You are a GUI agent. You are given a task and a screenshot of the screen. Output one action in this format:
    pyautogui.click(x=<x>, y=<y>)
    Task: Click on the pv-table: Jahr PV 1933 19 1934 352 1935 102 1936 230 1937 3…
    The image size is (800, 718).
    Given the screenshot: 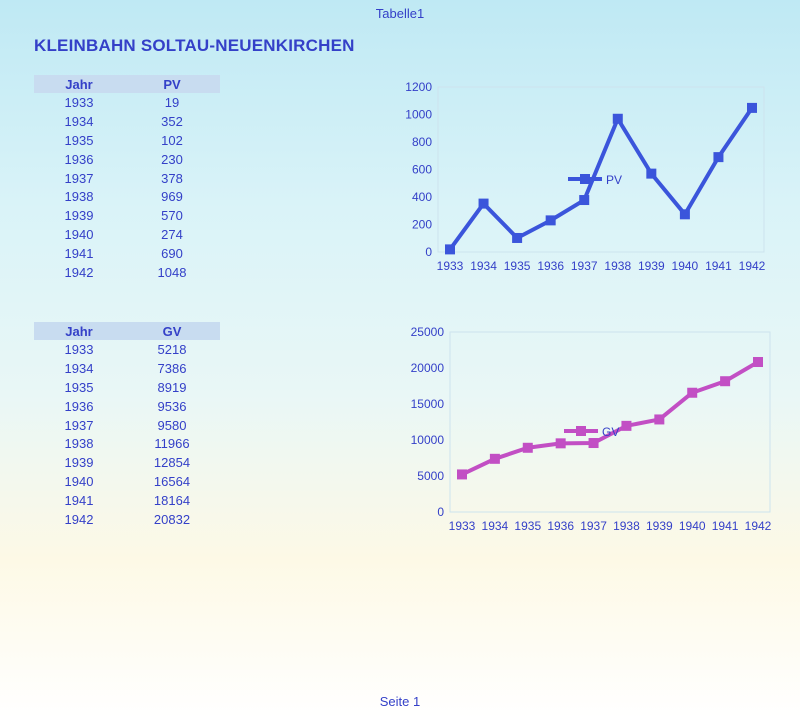 What is the action you would take?
    pyautogui.click(x=127, y=178)
    